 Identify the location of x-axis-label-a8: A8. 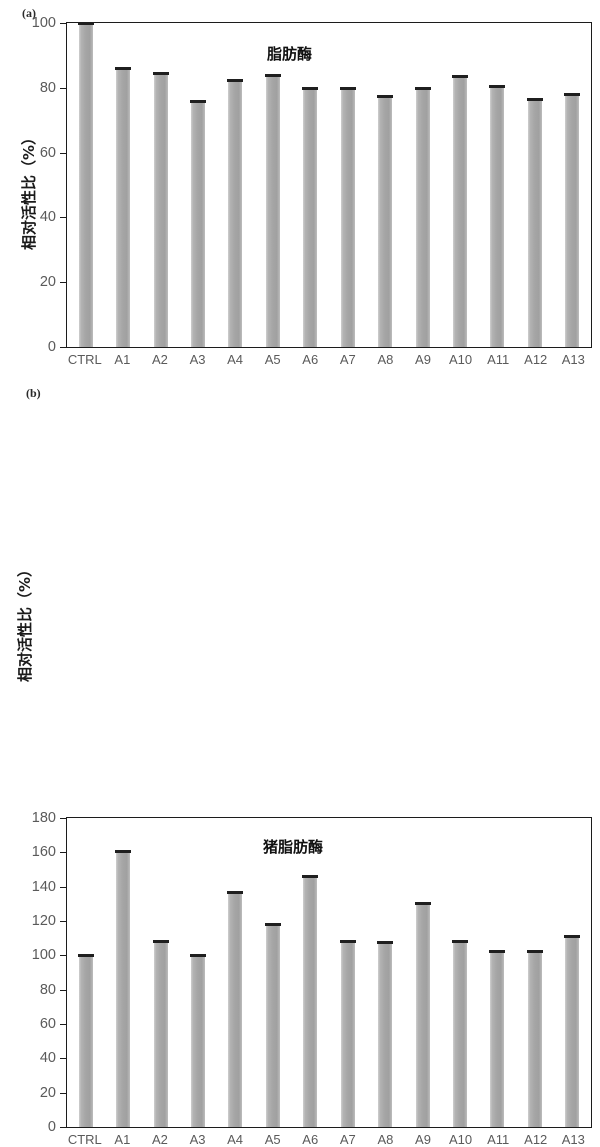
(385, 359).